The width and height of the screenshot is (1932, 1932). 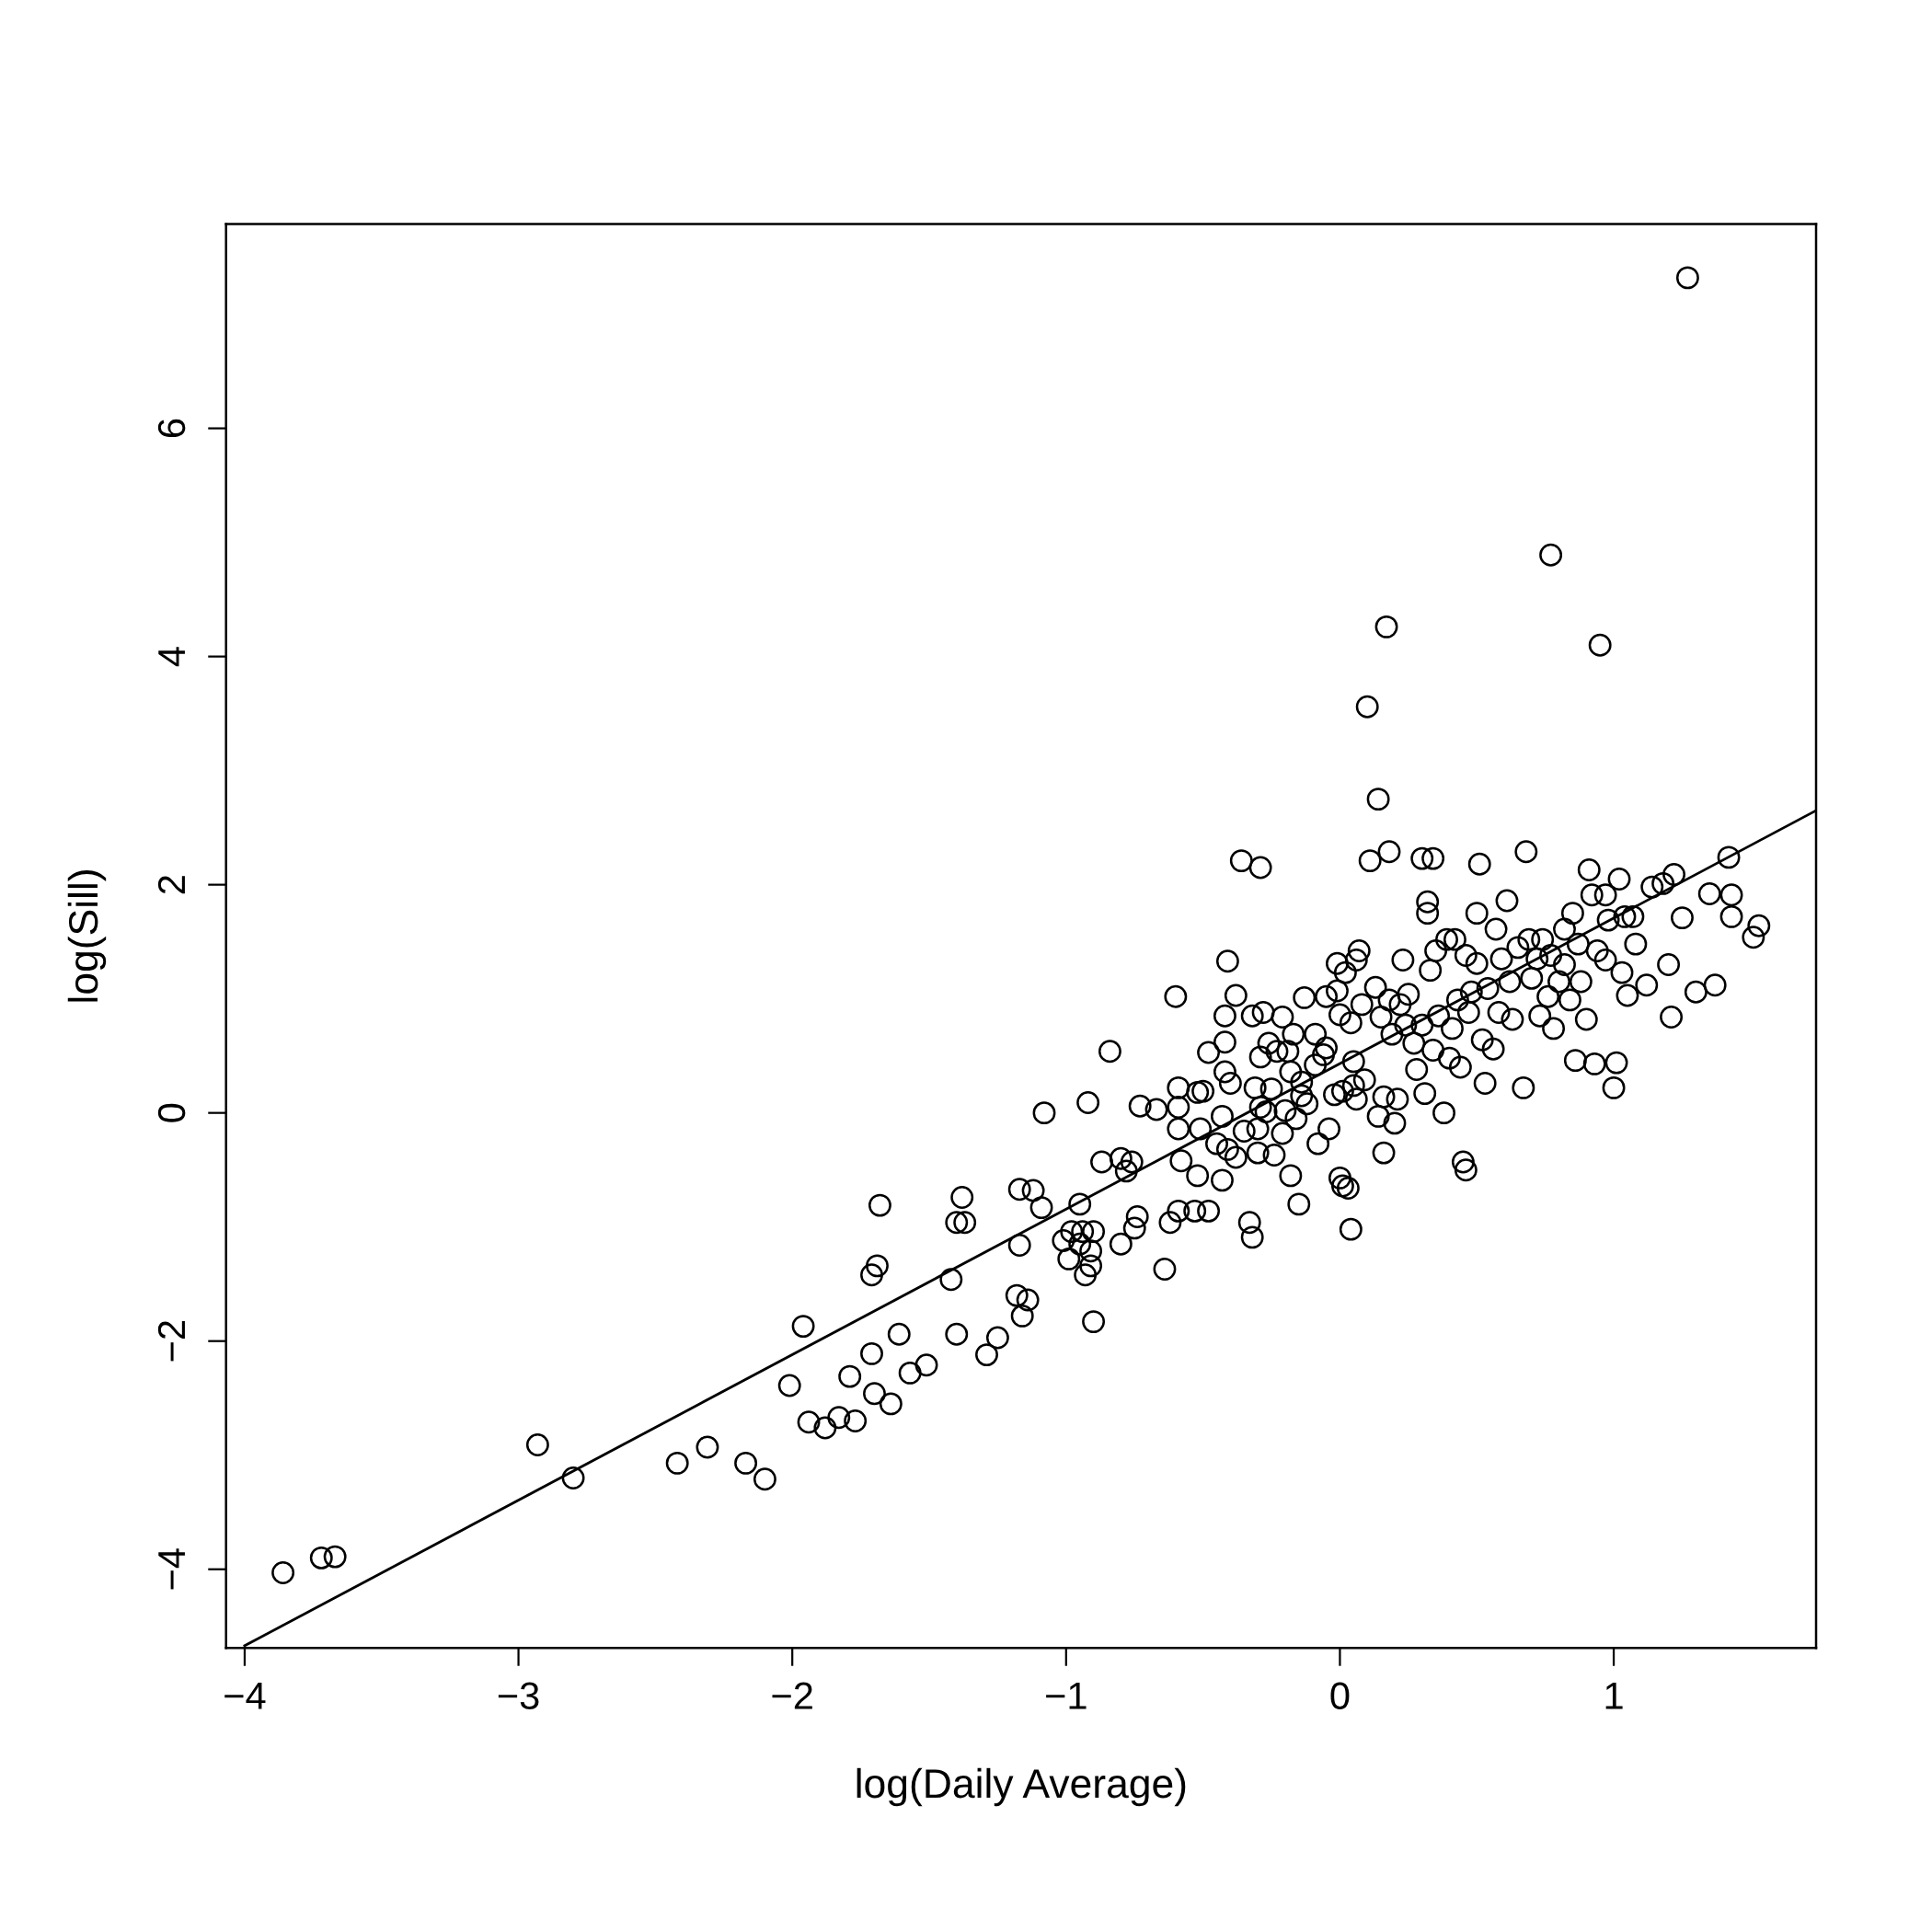 I want to click on x-axis-title: log(Daily Average), so click(x=1021, y=1787).